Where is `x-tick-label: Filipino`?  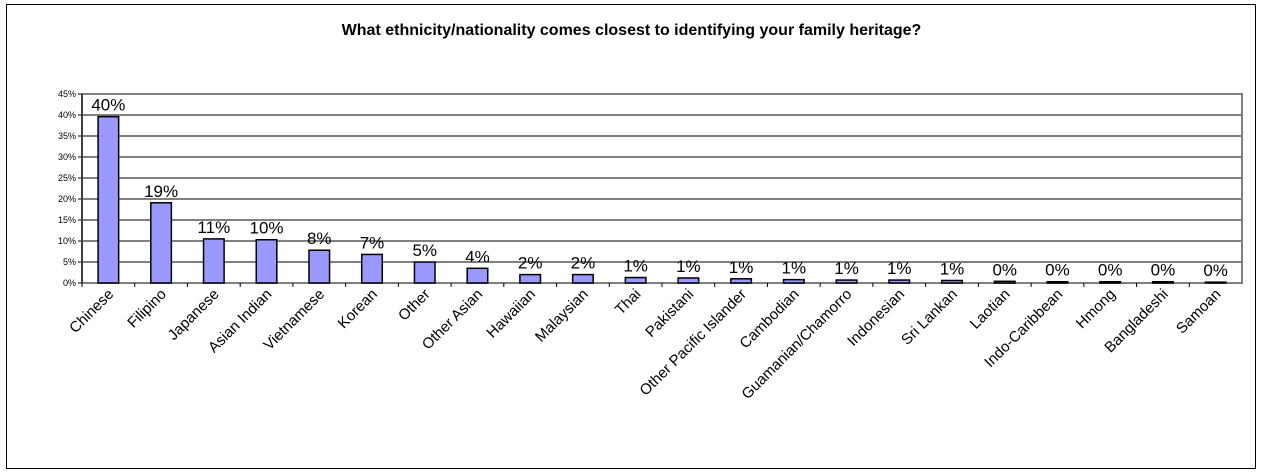 x-tick-label: Filipino is located at coordinates (147, 309).